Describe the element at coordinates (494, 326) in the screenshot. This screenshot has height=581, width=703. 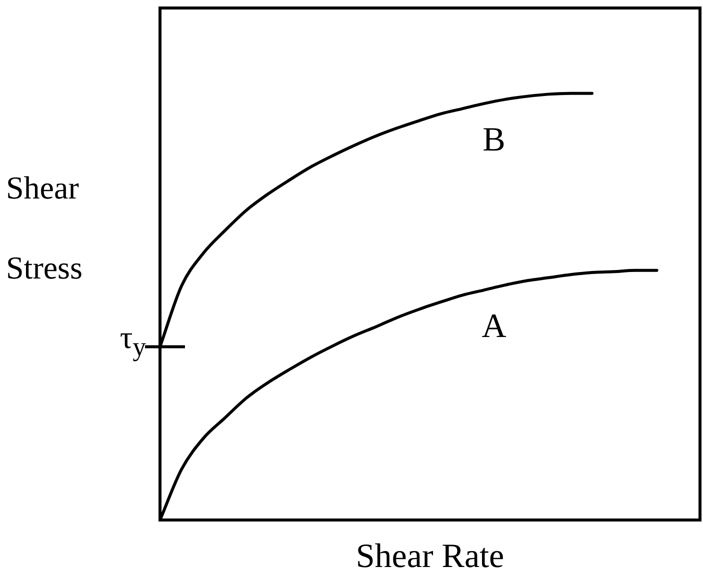
I see `series-label: A` at that location.